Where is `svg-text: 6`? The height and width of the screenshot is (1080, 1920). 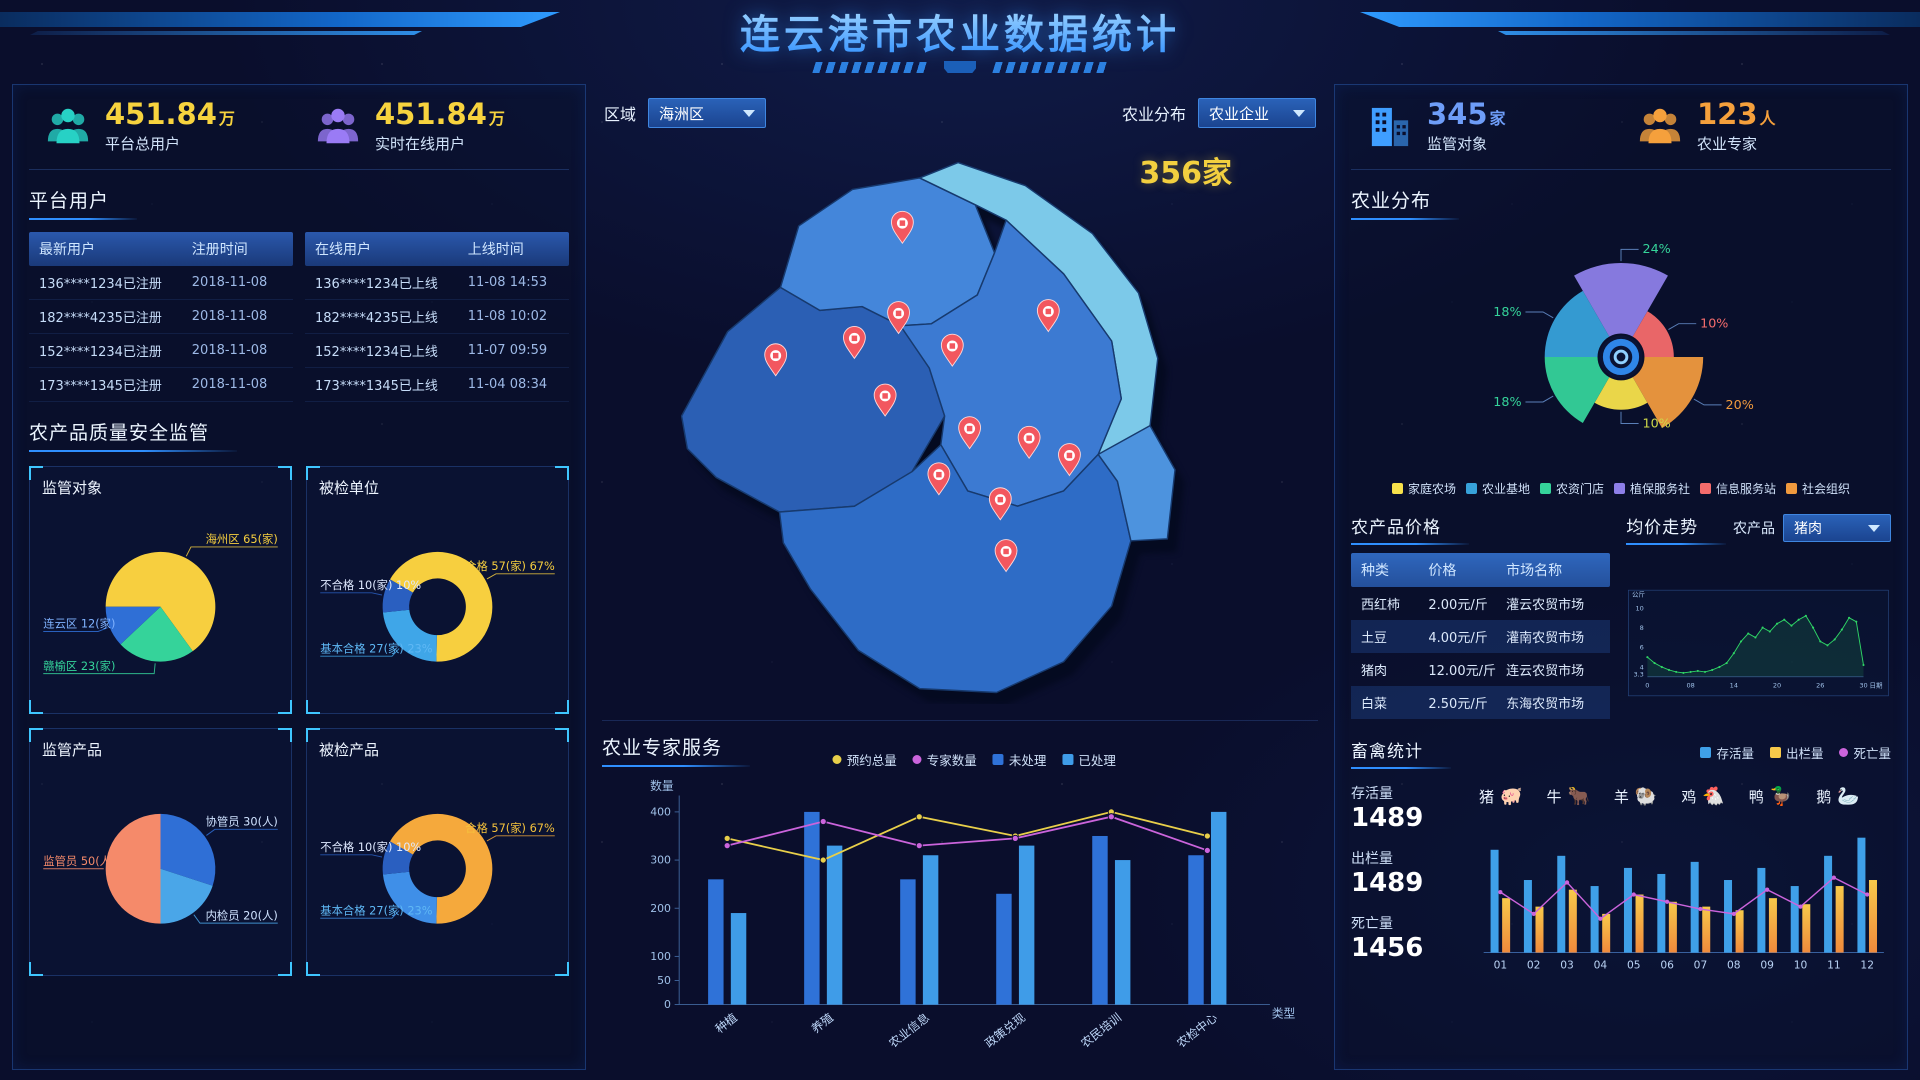 svg-text: 6 is located at coordinates (1642, 648).